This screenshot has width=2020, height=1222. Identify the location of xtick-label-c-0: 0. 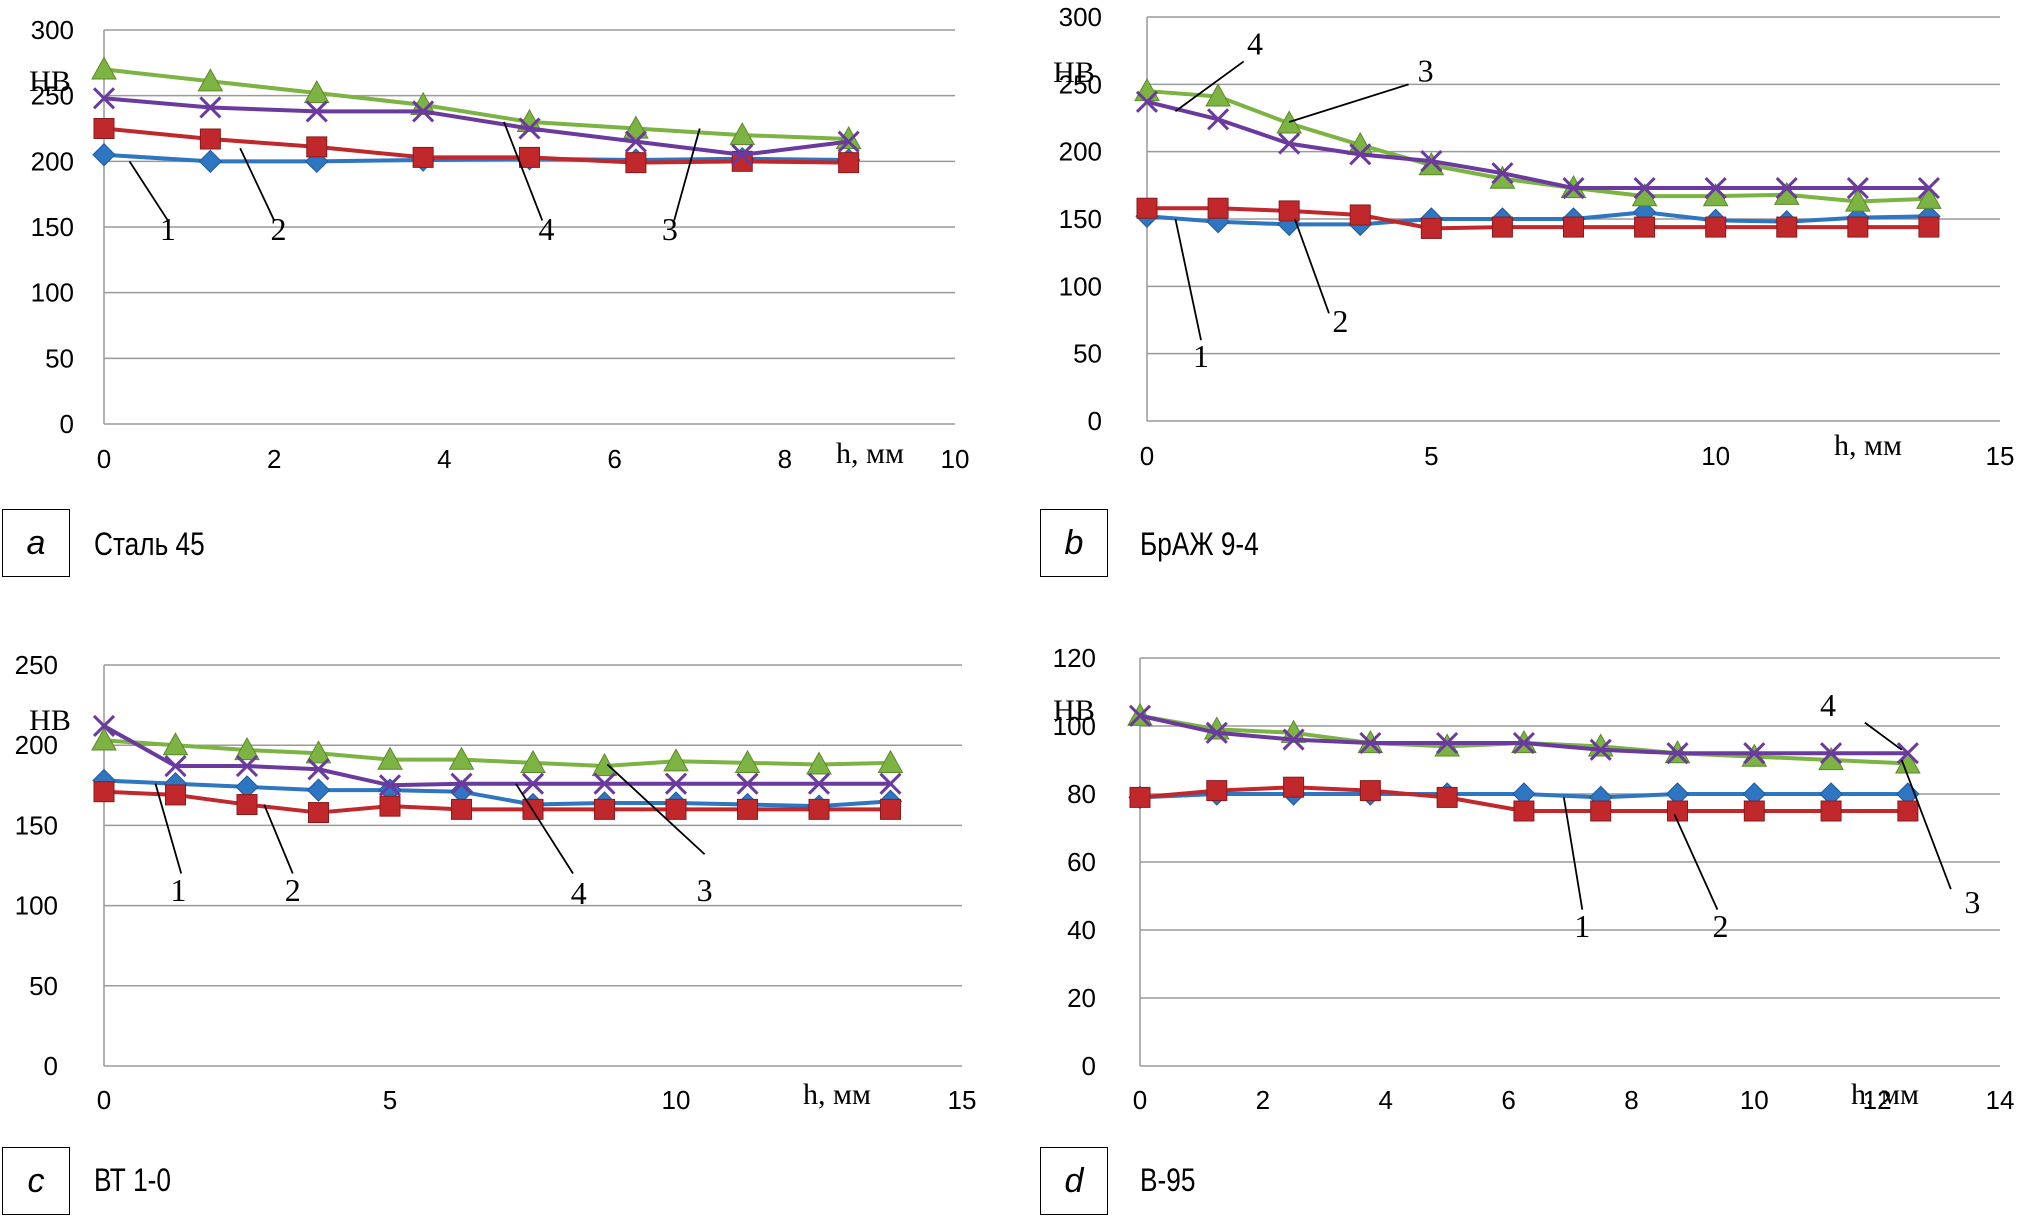
(104, 1100).